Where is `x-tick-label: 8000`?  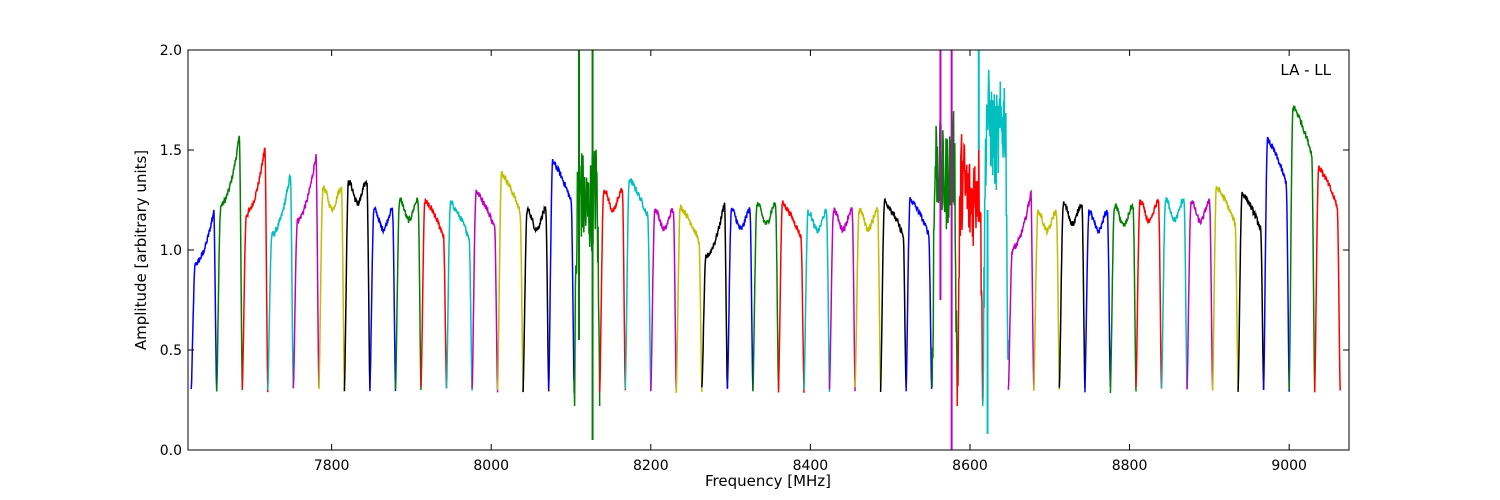
x-tick-label: 8000 is located at coordinates (491, 466).